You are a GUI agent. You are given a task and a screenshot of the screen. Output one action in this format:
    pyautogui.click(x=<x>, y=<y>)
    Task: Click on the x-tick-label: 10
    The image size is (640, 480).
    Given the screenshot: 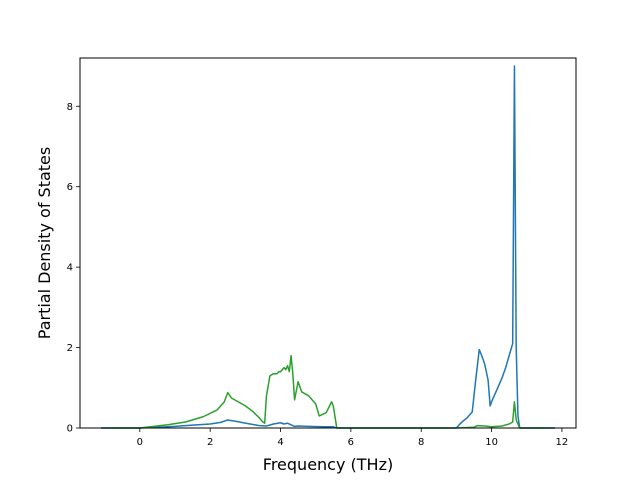 What is the action you would take?
    pyautogui.click(x=491, y=442)
    